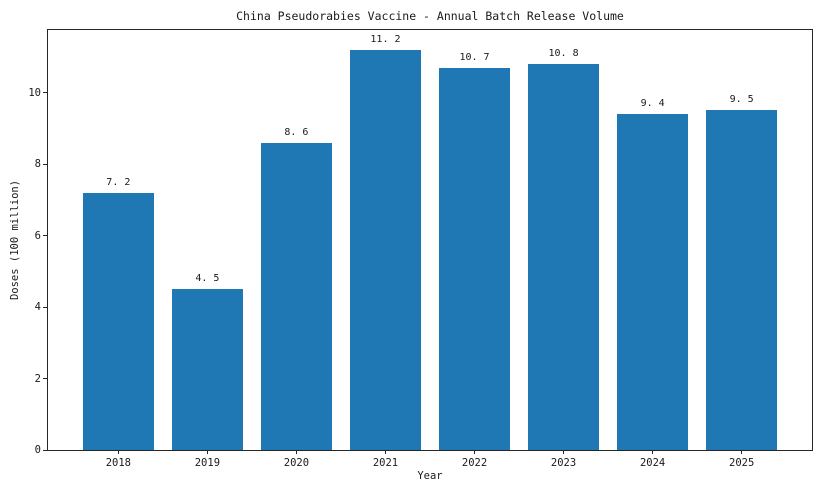  What do you see at coordinates (207, 452) in the screenshot?
I see `x-tick-mark-2019` at bounding box center [207, 452].